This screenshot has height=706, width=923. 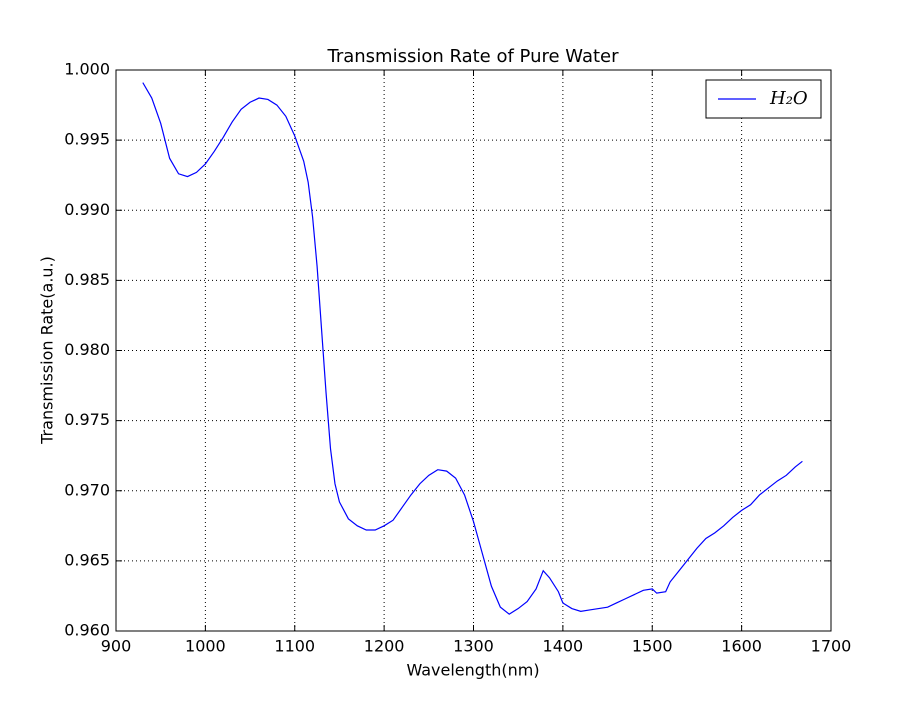 I want to click on chart-title: Transmission Rate of Pure Water, so click(x=472, y=56).